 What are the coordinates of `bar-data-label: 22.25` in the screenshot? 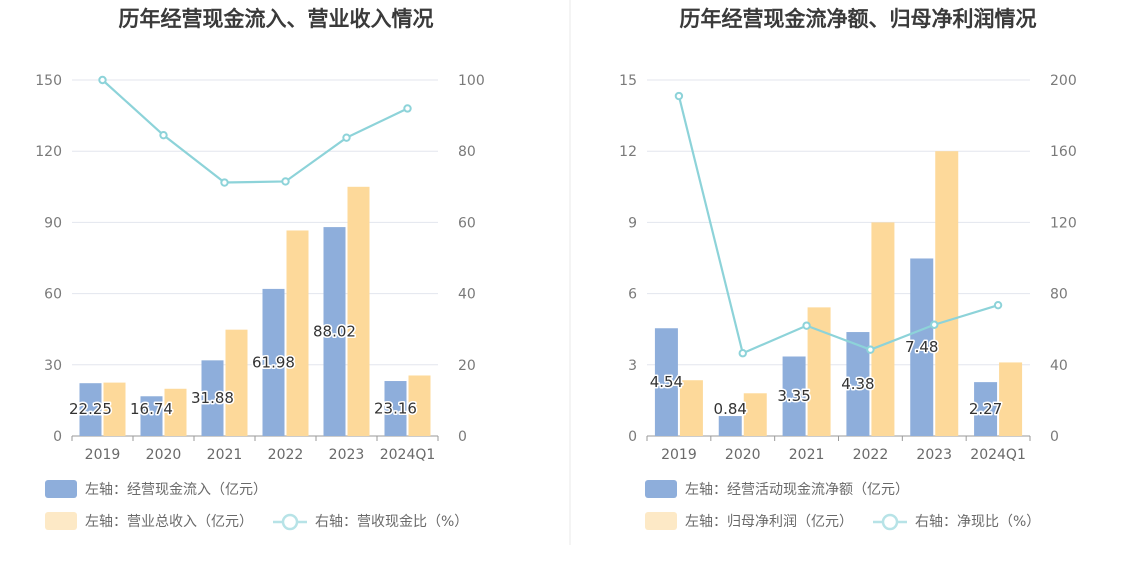 It's located at (90, 409).